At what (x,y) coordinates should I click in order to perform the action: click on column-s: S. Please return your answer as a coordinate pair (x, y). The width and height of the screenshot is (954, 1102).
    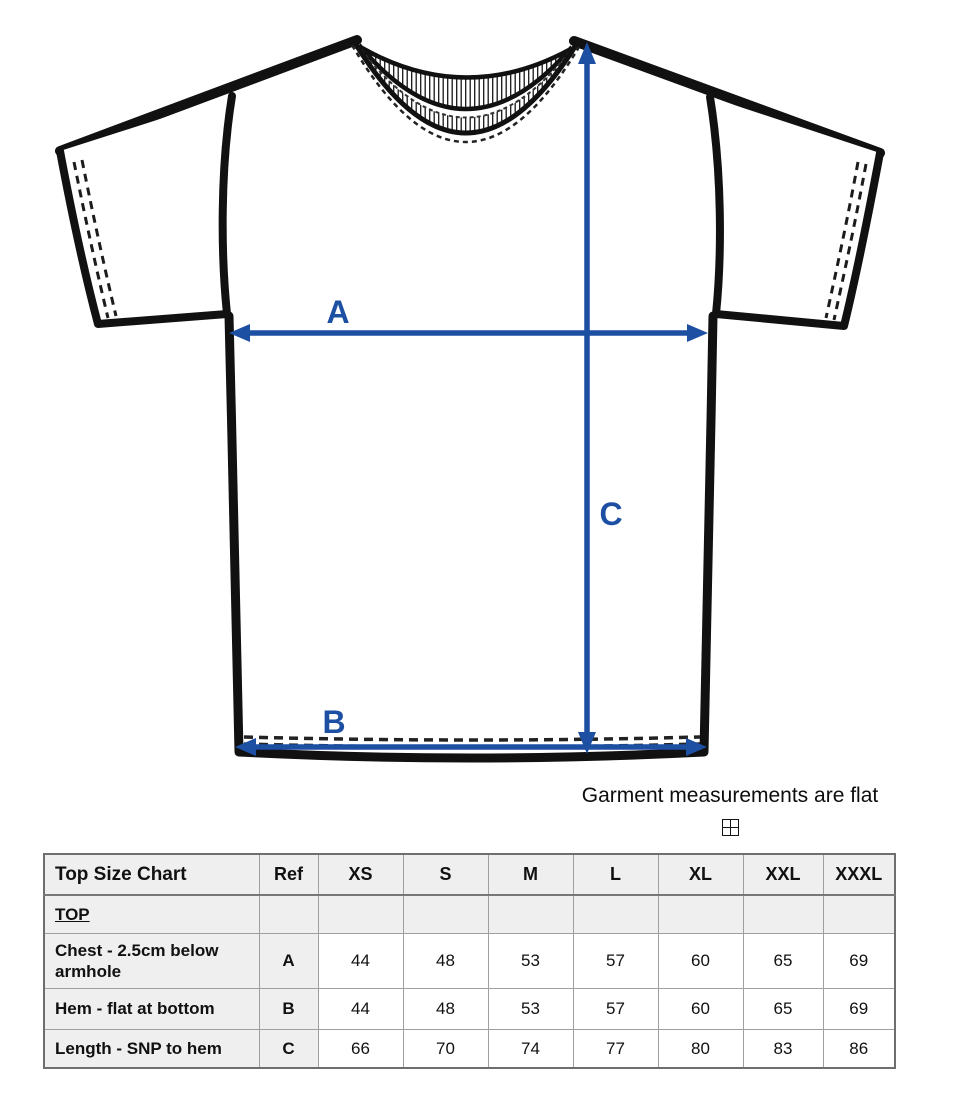
    Looking at the image, I should click on (445, 874).